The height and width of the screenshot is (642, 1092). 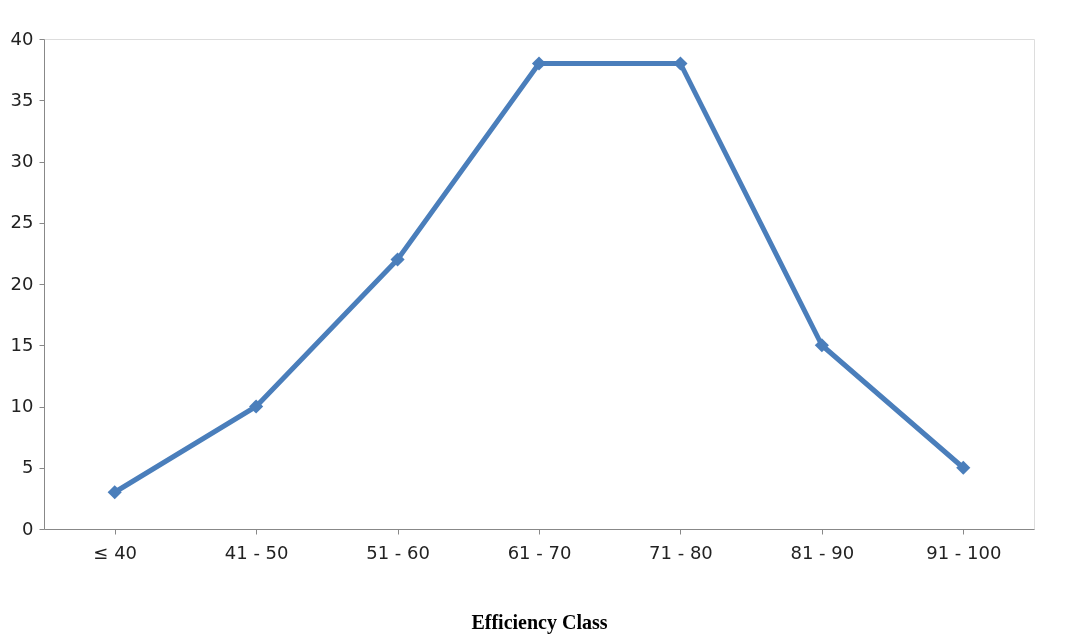 What do you see at coordinates (22, 405) in the screenshot?
I see `y-tick-label: 10` at bounding box center [22, 405].